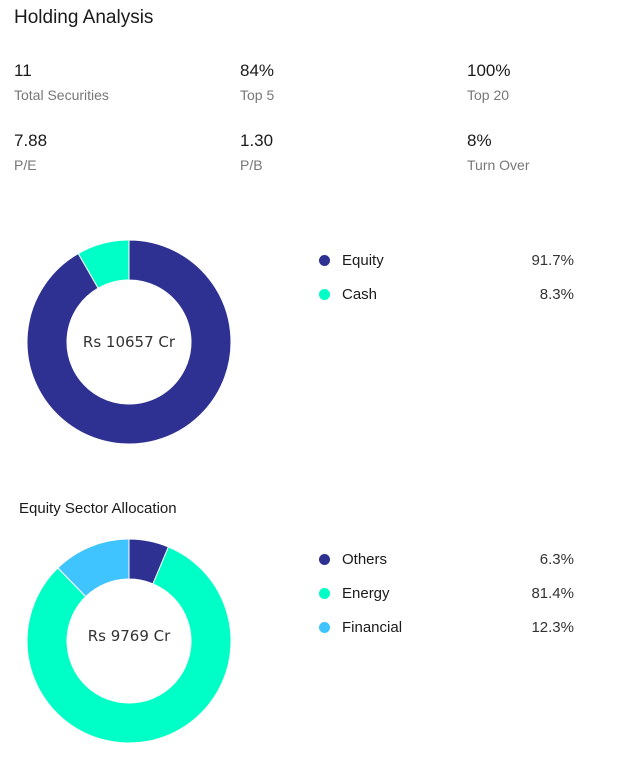 This screenshot has width=623, height=766. I want to click on donut-slice-energy, so click(129, 645).